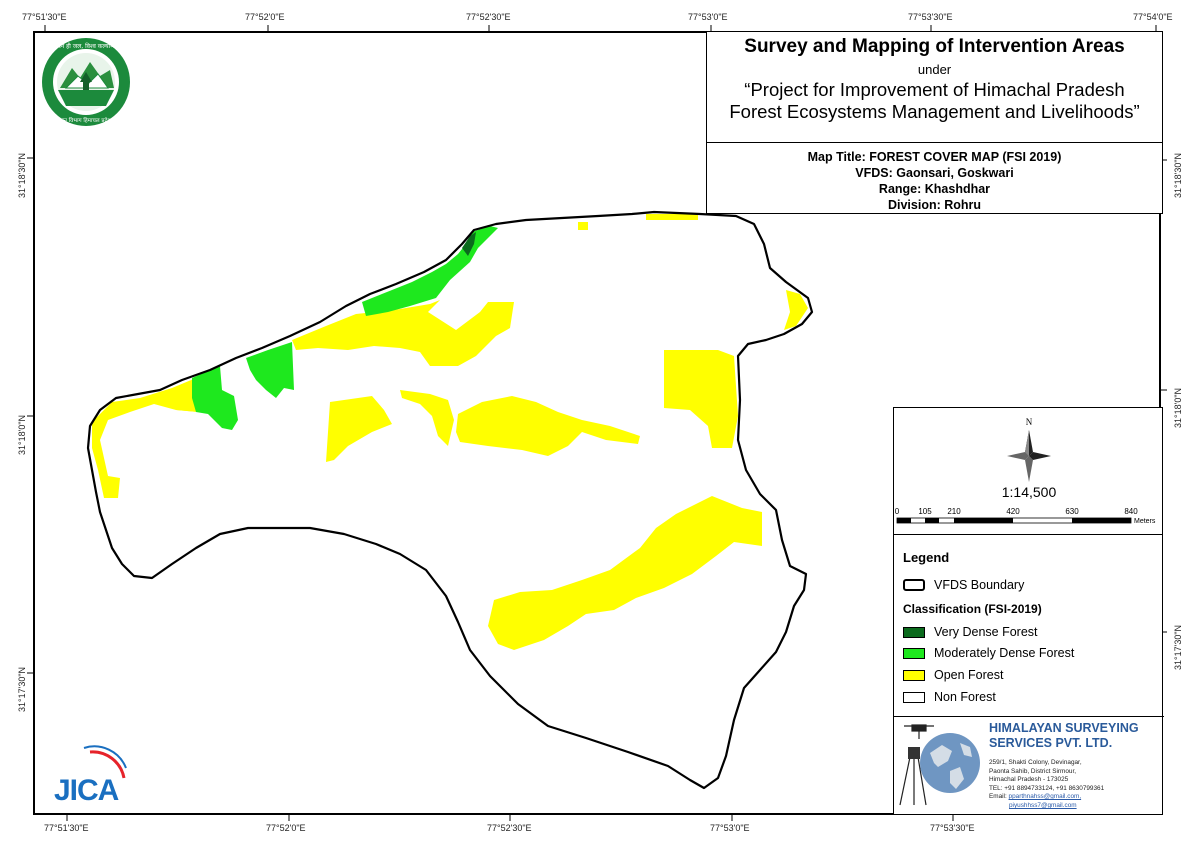 The width and height of the screenshot is (1200, 848). Describe the element at coordinates (286, 828) in the screenshot. I see `coord-bottom-2: 77°52'0"E` at that location.